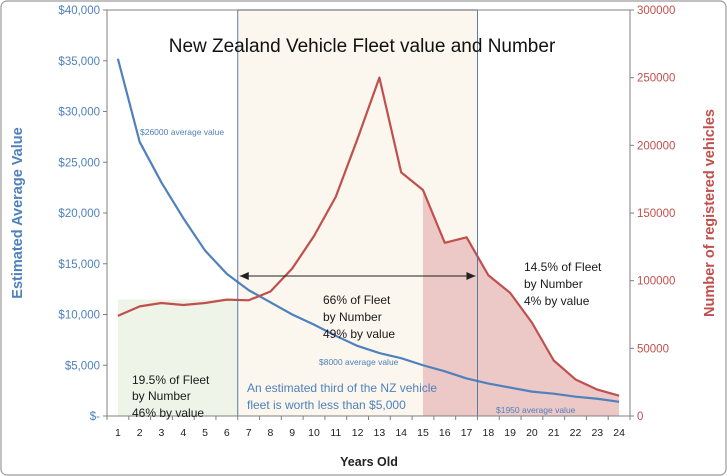  Describe the element at coordinates (292, 433) in the screenshot. I see `x-tick-label: 9` at that location.